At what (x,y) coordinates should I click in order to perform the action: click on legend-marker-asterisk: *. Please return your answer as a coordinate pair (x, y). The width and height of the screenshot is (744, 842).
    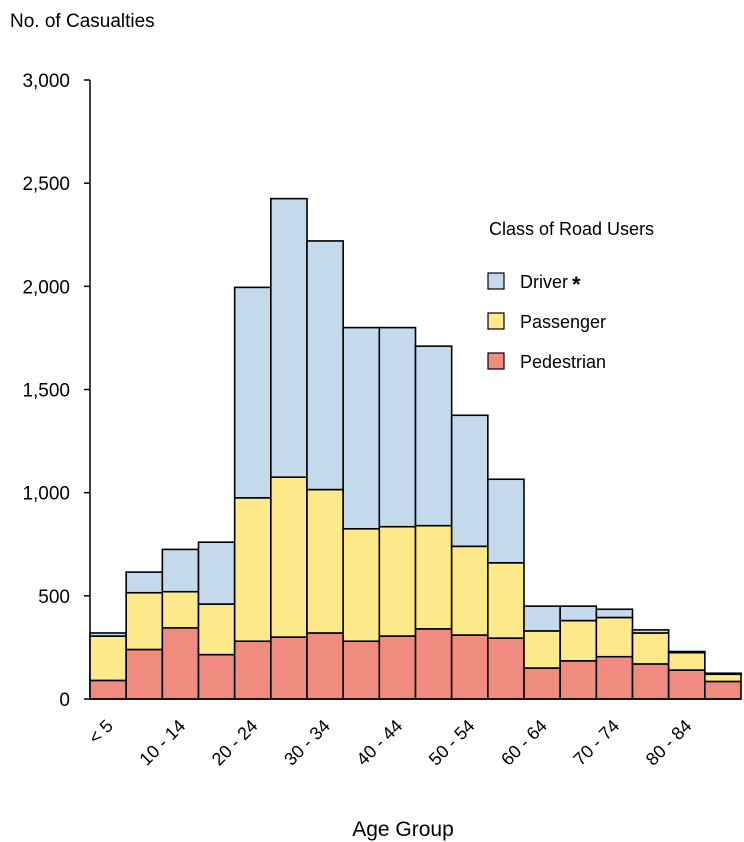
    Looking at the image, I should click on (576, 284).